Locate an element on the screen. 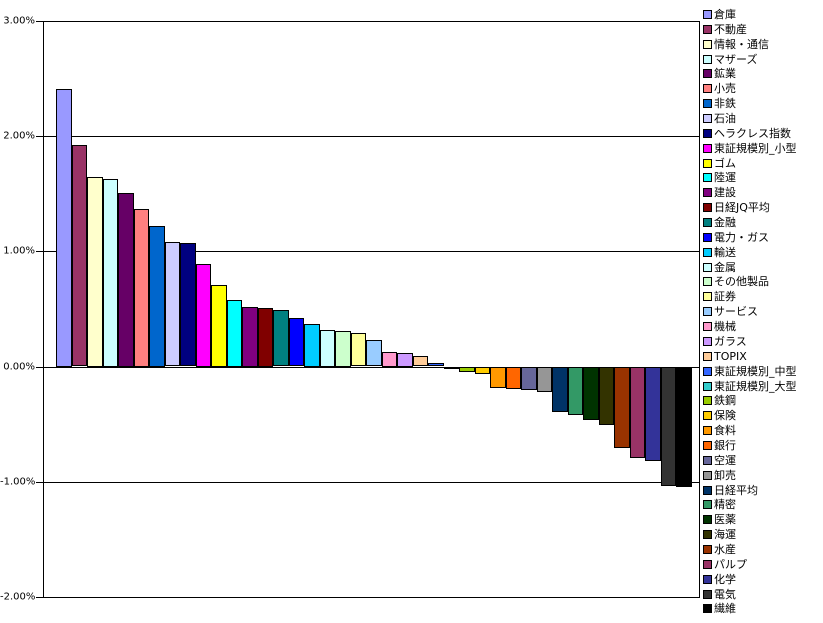 The image size is (823, 623). legend-item: ガラス is located at coordinates (725, 341).